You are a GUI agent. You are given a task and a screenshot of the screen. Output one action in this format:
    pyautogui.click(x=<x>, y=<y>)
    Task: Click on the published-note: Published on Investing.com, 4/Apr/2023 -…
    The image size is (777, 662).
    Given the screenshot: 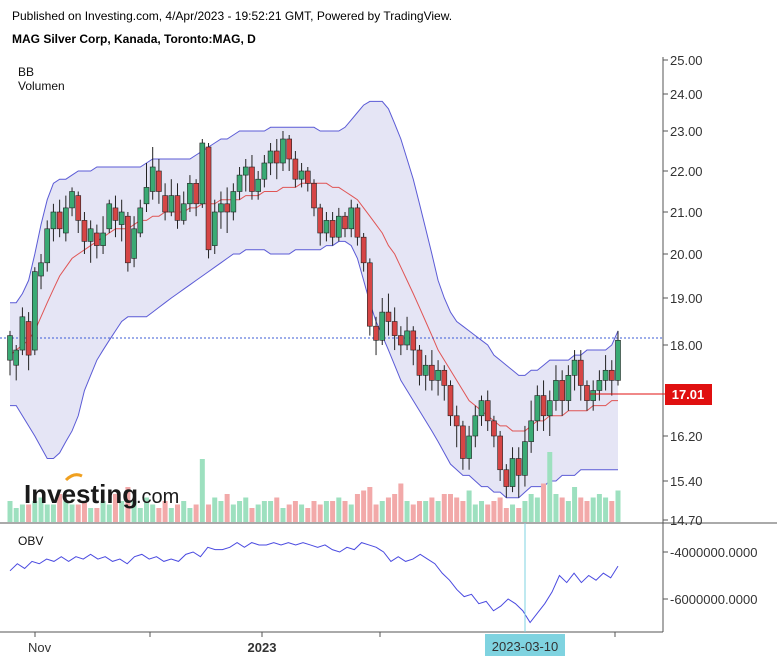 What is the action you would take?
    pyautogui.click(x=232, y=16)
    